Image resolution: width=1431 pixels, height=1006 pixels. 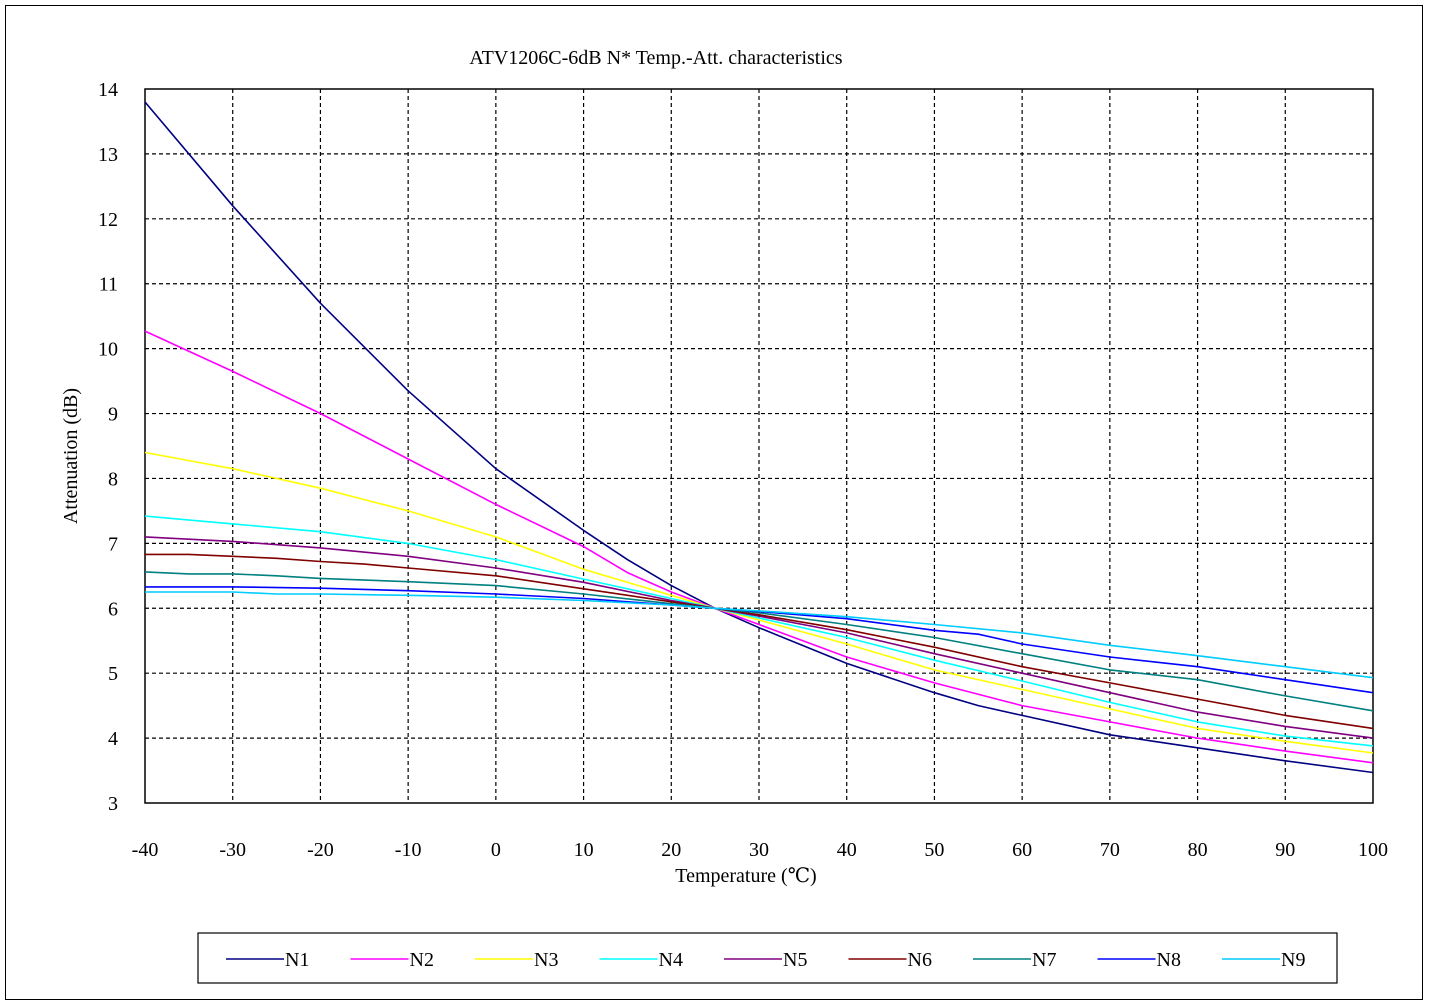 I want to click on y-tick-label: 4, so click(x=113, y=739).